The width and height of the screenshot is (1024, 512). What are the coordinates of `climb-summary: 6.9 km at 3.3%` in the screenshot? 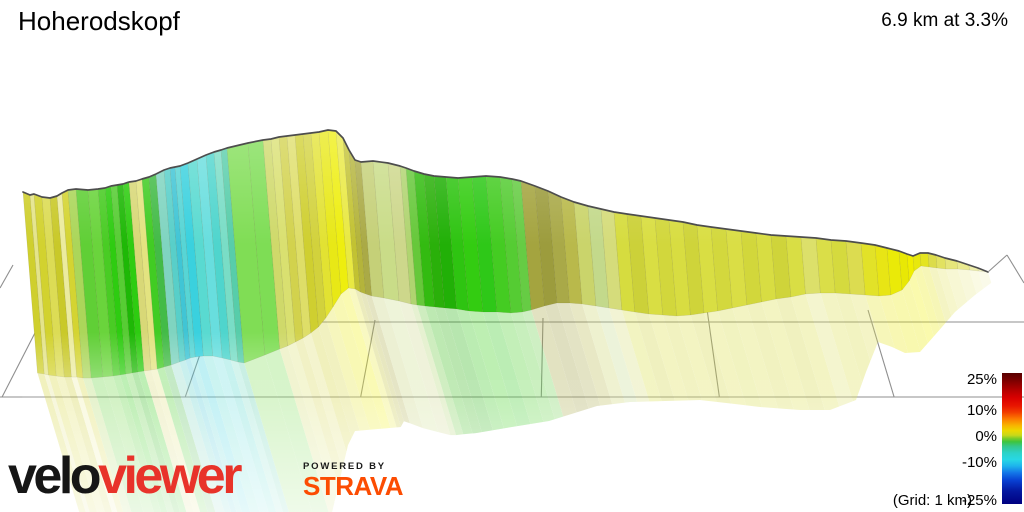 It's located at (944, 20).